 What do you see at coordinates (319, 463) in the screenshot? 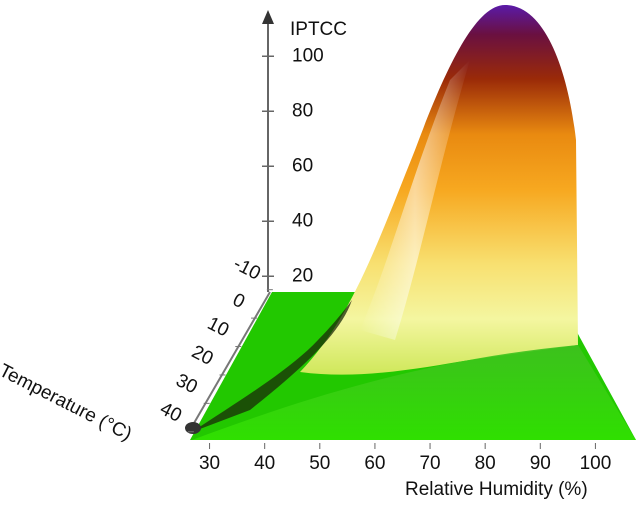
I see `x-tick-label: 50` at bounding box center [319, 463].